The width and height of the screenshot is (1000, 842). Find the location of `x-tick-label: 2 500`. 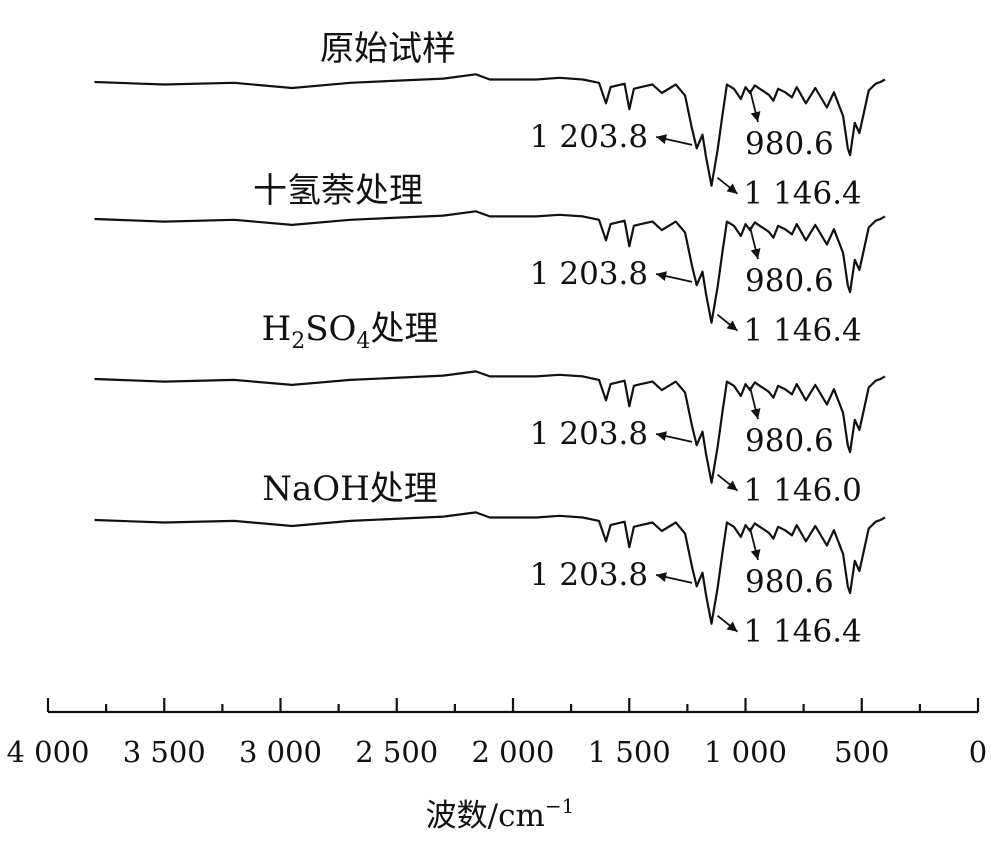

x-tick-label: 2 500 is located at coordinates (396, 752).